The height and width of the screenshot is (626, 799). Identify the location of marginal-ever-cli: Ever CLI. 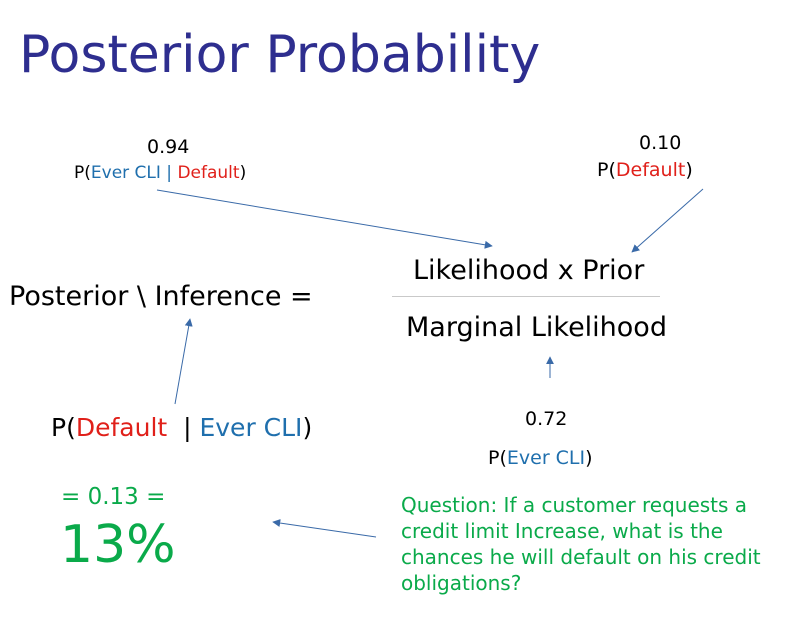
(546, 458).